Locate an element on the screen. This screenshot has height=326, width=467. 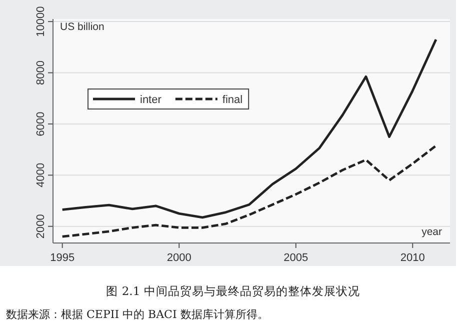
y-tick-label: 10000 is located at coordinates (41, 21).